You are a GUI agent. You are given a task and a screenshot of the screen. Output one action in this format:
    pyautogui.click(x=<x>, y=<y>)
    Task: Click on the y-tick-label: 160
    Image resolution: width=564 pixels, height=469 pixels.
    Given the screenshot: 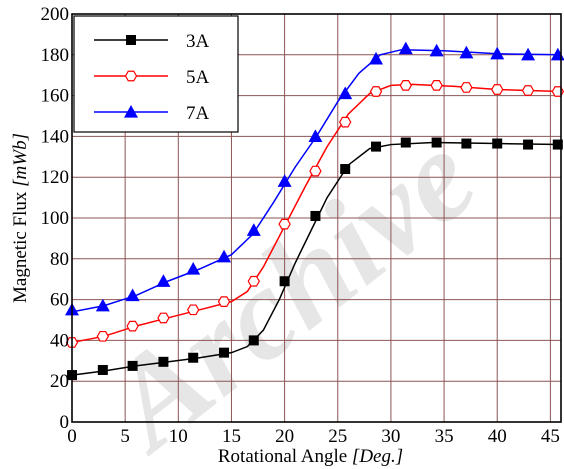 What is the action you would take?
    pyautogui.click(x=55, y=96)
    